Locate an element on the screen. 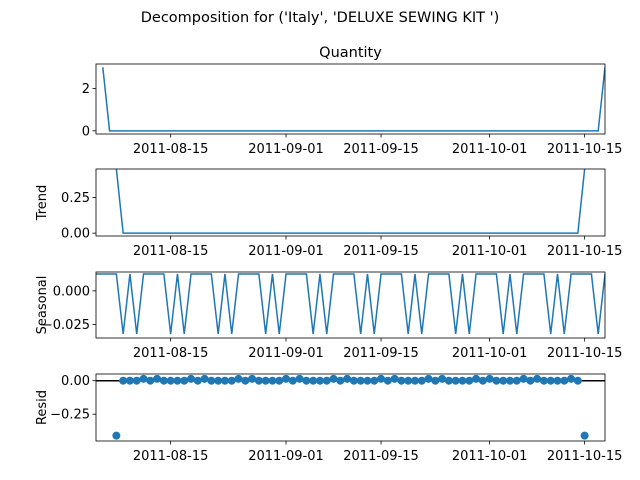 The image size is (640, 480). series-line is located at coordinates (353, 99).